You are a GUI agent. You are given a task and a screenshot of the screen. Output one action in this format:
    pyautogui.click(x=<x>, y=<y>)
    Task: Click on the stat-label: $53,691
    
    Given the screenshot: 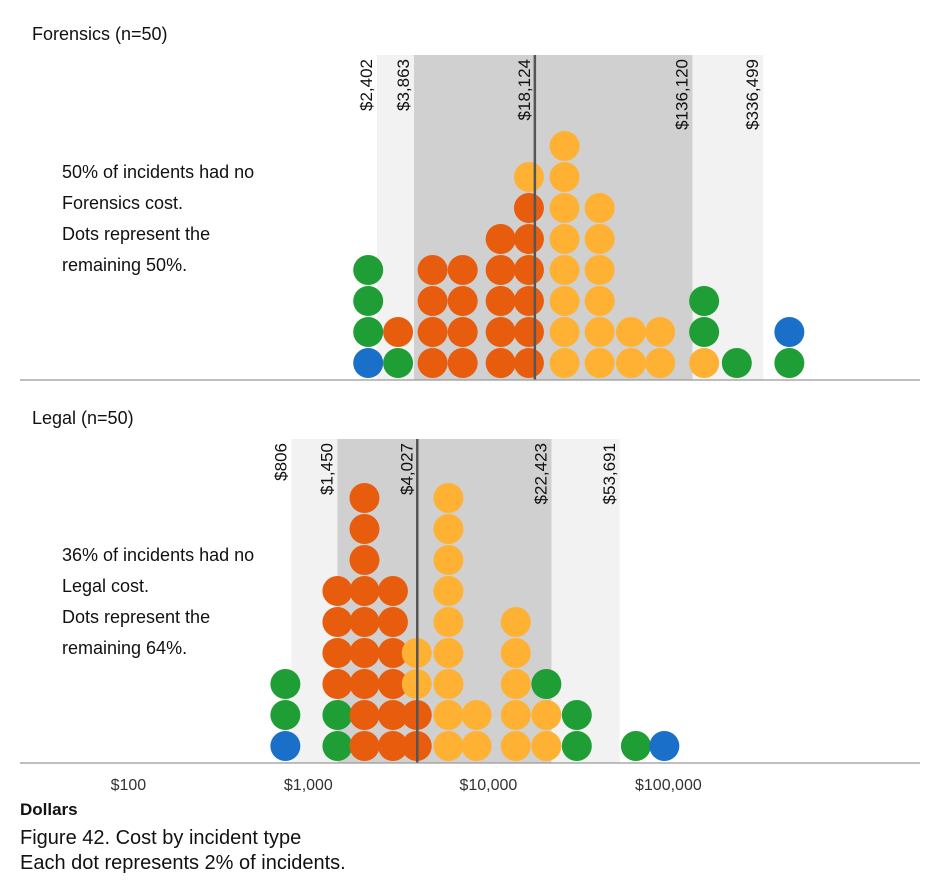 What is the action you would take?
    pyautogui.click(x=609, y=473)
    